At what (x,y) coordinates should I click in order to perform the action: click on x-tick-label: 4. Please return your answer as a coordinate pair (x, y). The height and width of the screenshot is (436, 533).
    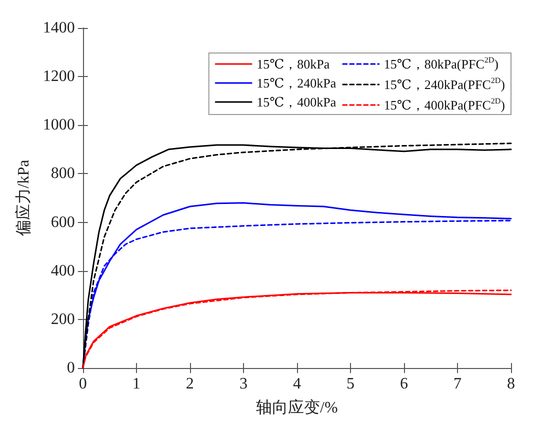
    Looking at the image, I should click on (296, 384).